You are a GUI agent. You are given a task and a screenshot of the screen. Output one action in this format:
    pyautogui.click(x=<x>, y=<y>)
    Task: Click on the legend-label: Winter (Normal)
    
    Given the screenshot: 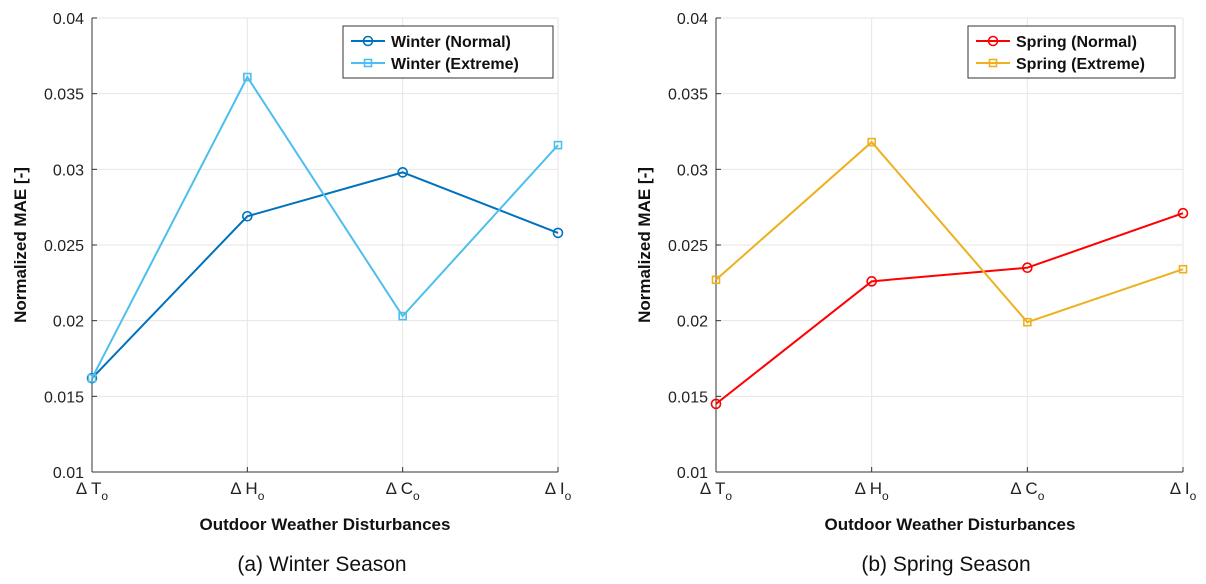 What is the action you would take?
    pyautogui.click(x=451, y=42)
    